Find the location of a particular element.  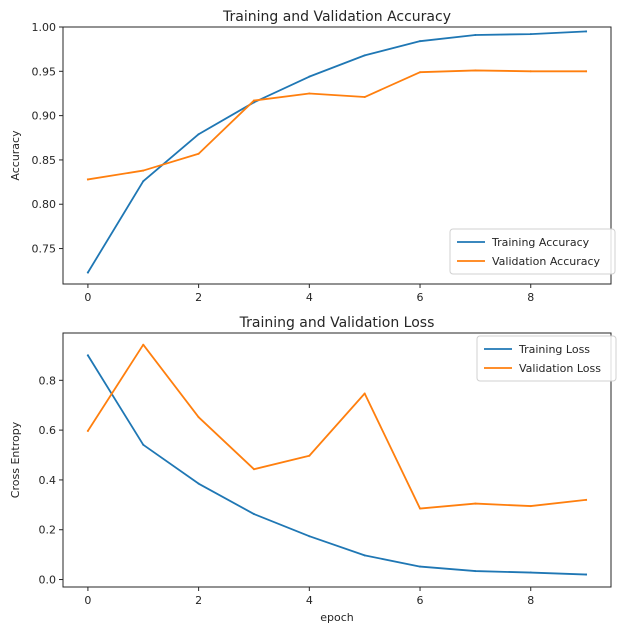

y-tick-label: 0.75 is located at coordinates (44, 249).